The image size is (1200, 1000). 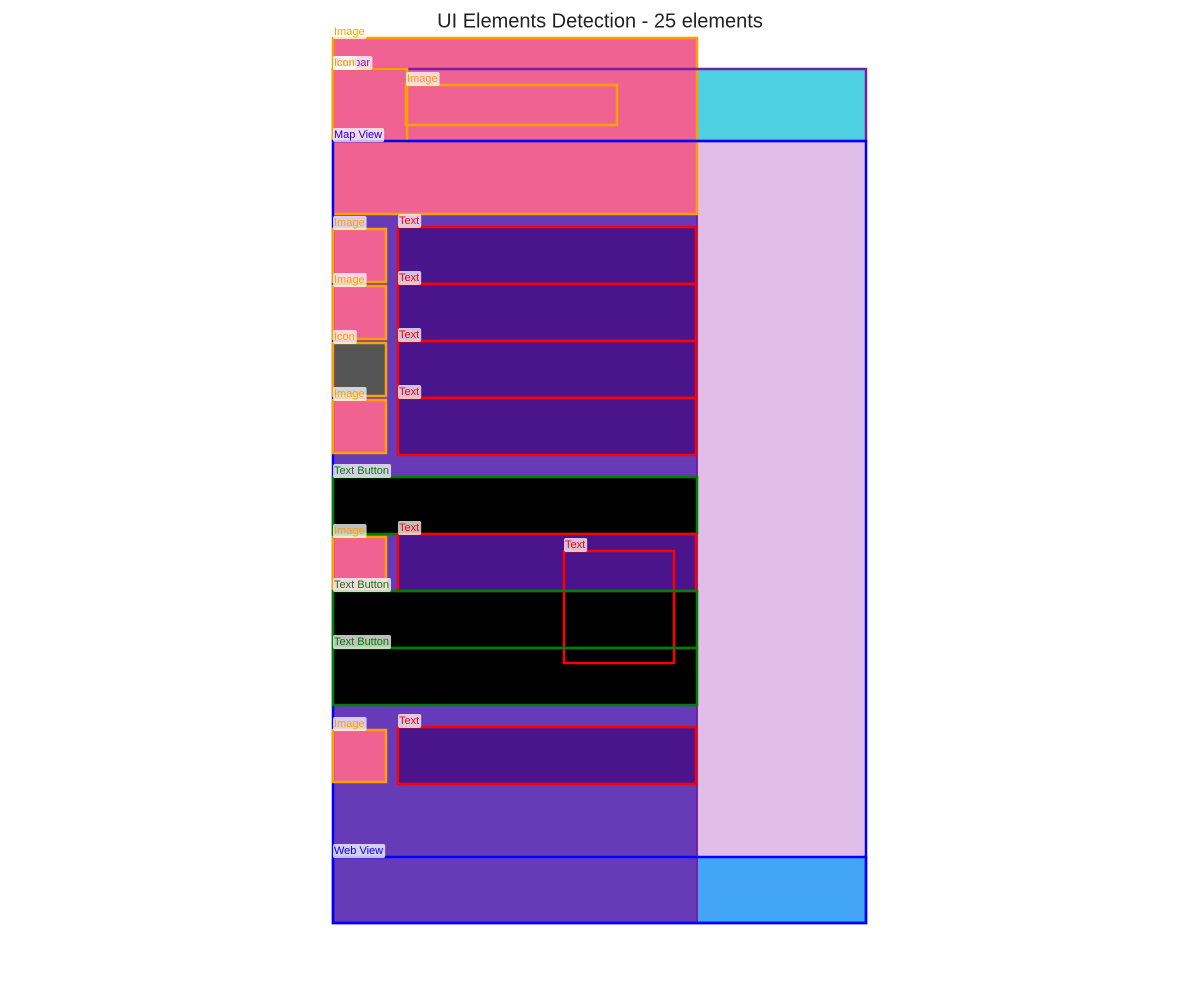 What do you see at coordinates (600, 21) in the screenshot?
I see `chart-title: UI Elements Detection - 25 elements` at bounding box center [600, 21].